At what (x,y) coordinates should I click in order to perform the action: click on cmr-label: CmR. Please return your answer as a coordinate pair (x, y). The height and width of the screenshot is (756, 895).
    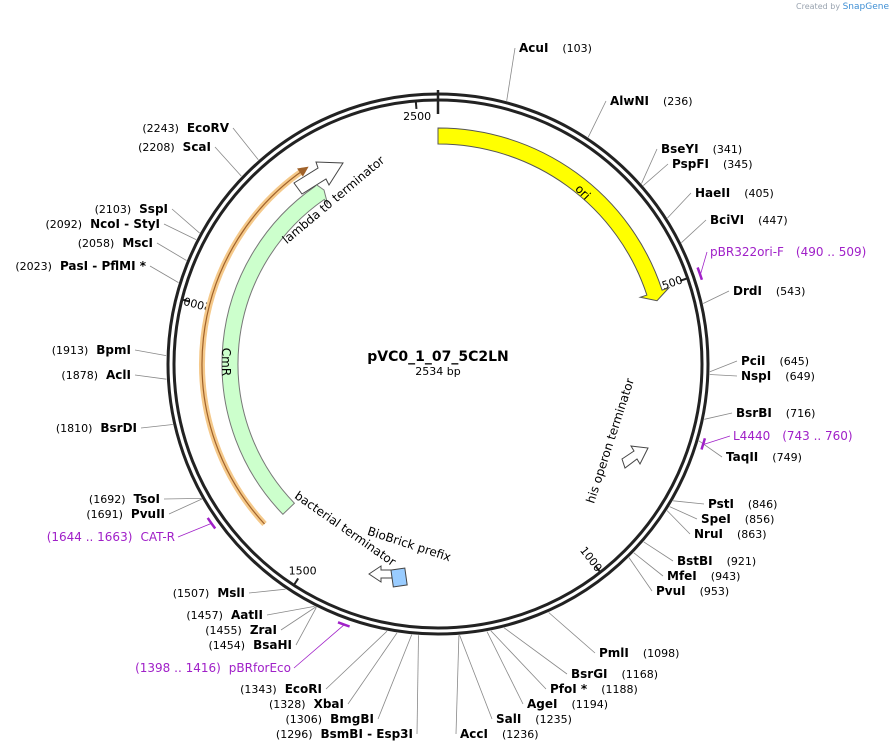
    Looking at the image, I should click on (226, 362).